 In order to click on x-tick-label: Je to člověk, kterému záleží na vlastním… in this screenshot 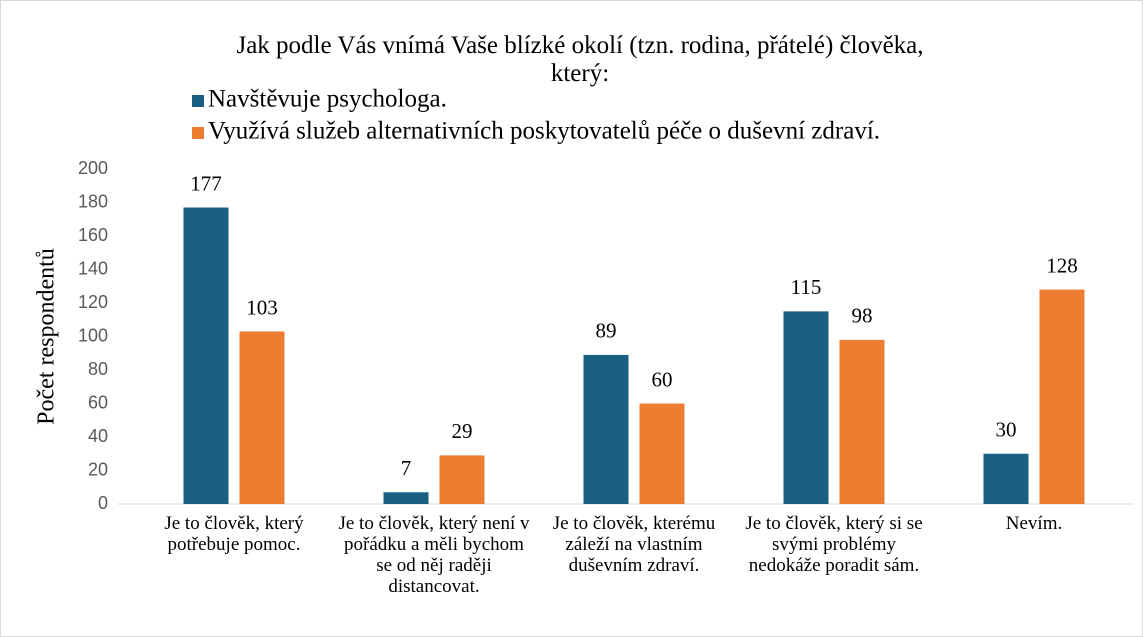, I will do `click(634, 544)`.